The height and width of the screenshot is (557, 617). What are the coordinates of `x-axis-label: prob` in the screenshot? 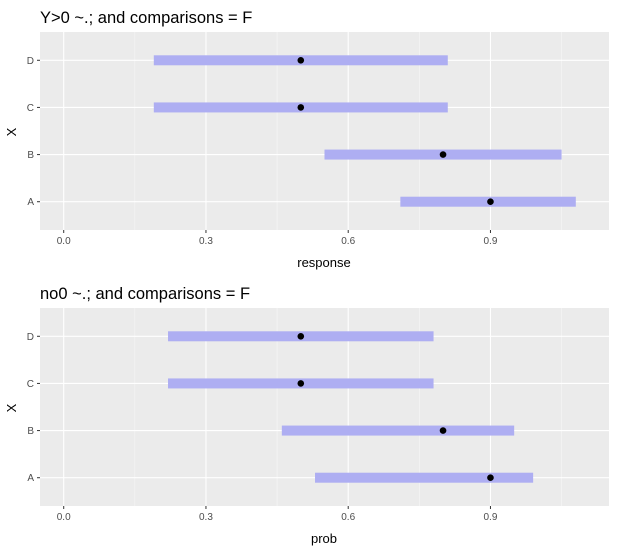 It's located at (324, 538).